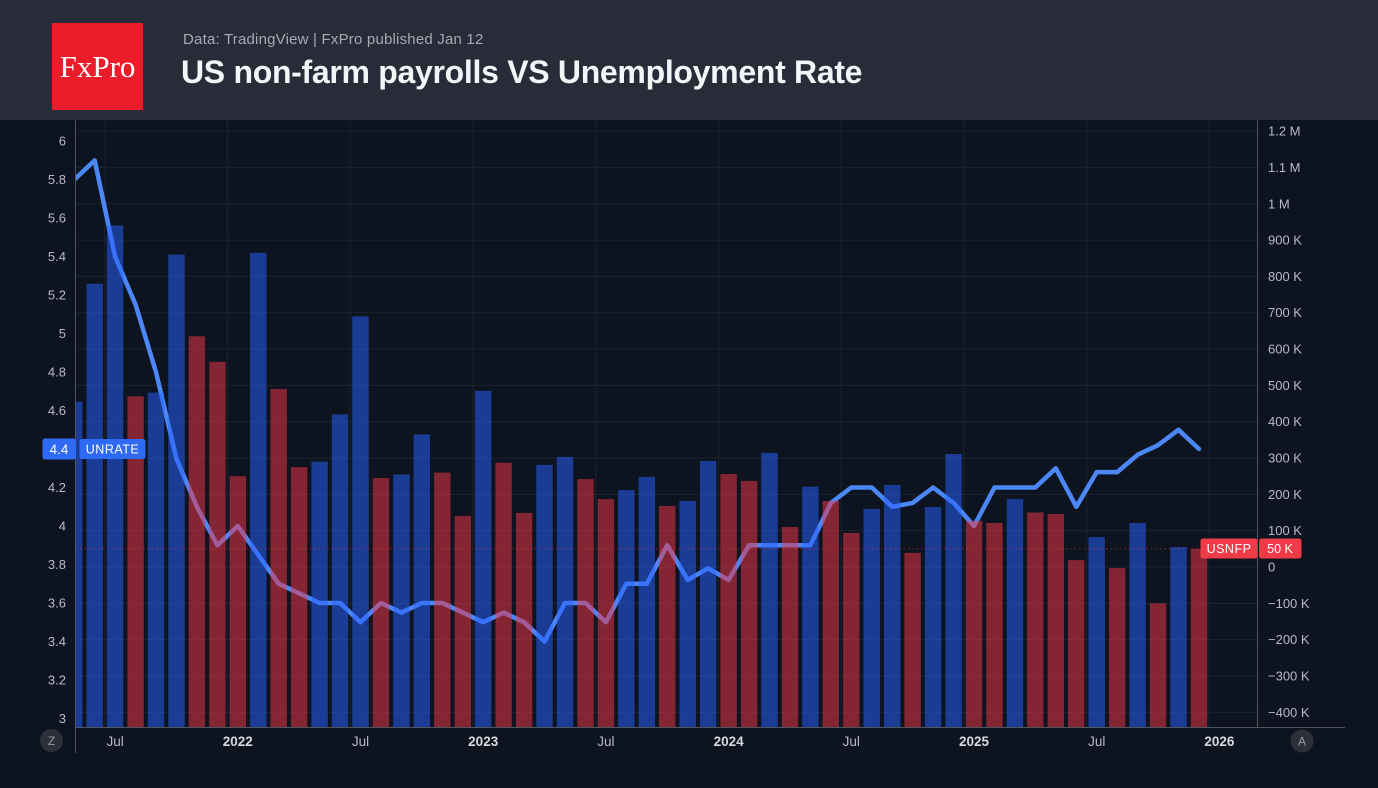 The width and height of the screenshot is (1378, 788). Describe the element at coordinates (57, 295) in the screenshot. I see `left-axis-tick: 5.2` at that location.